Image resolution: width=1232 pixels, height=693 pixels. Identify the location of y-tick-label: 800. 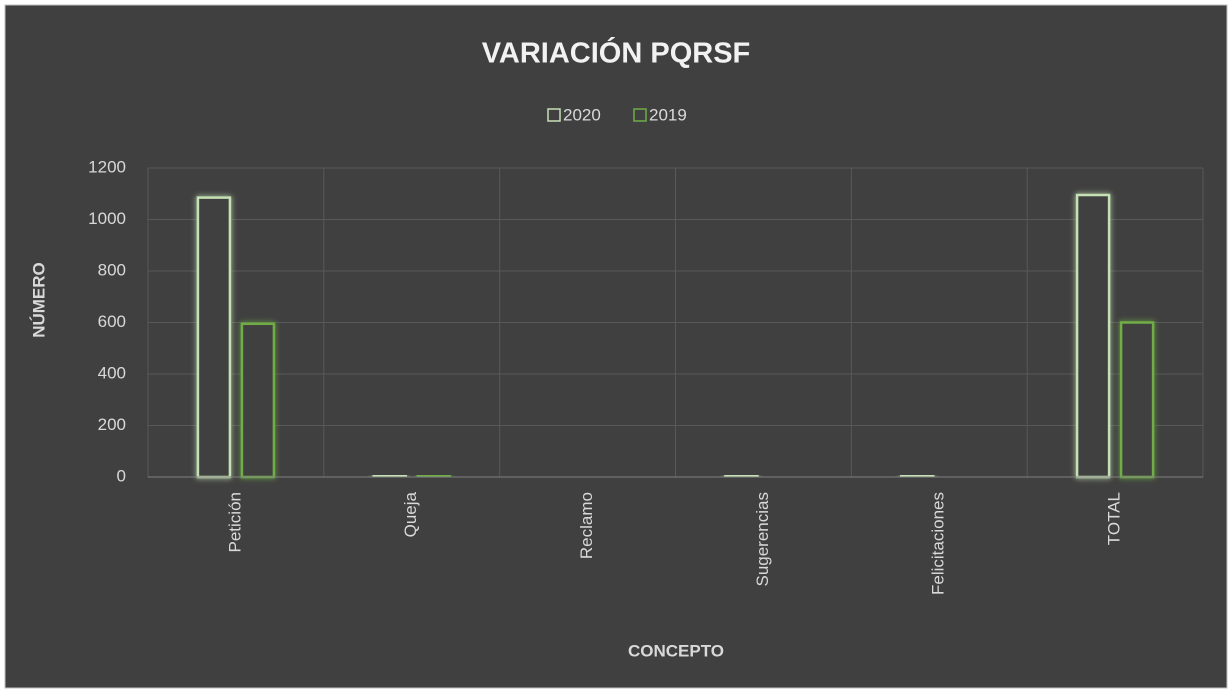
(112, 269).